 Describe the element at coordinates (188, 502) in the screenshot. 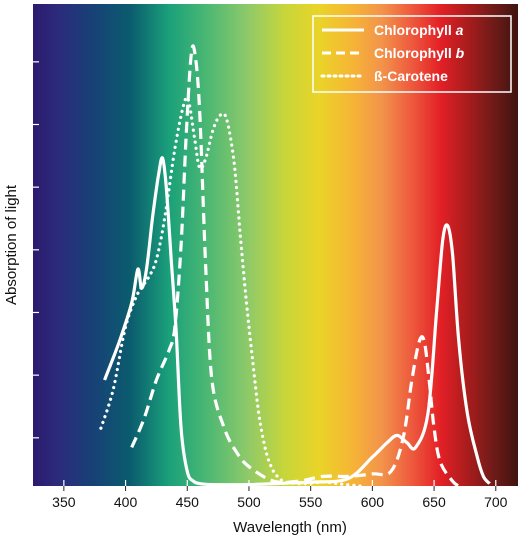

I see `x-tick-label-450: 450` at that location.